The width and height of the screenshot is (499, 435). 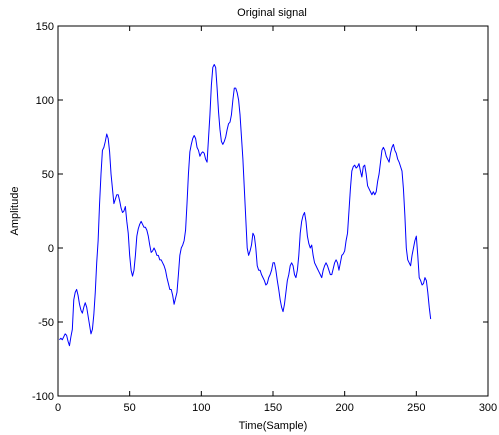 I want to click on y-tick-label: 150, so click(x=45, y=27).